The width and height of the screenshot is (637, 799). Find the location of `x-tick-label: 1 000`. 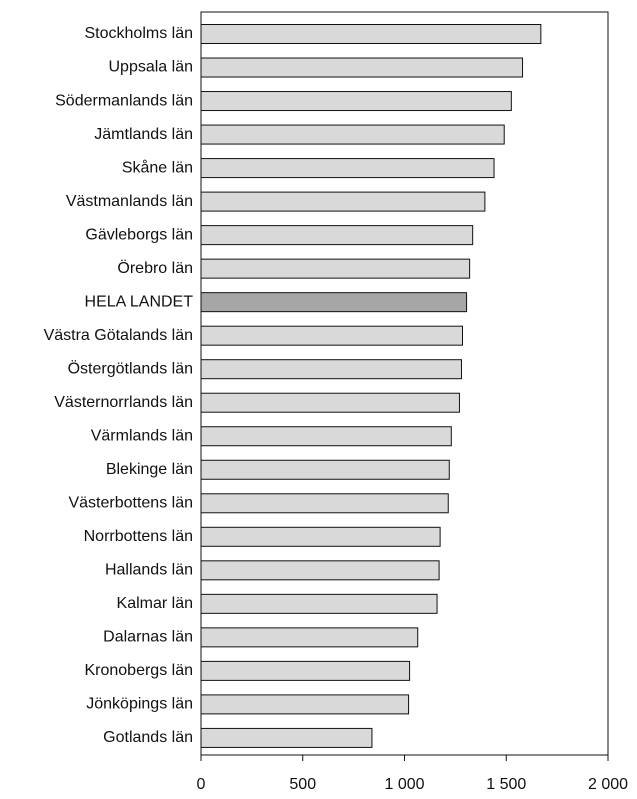

x-tick-label: 1 000 is located at coordinates (404, 784).